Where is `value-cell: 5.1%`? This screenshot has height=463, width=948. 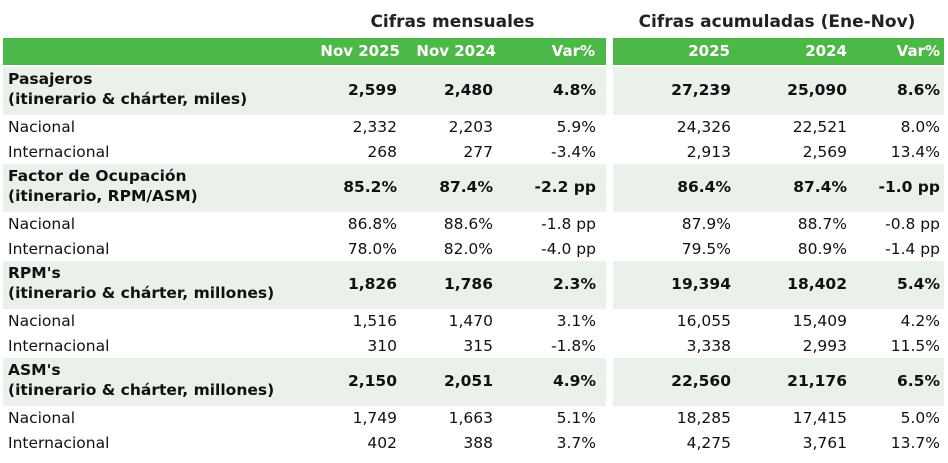
value-cell: 5.1% is located at coordinates (576, 418).